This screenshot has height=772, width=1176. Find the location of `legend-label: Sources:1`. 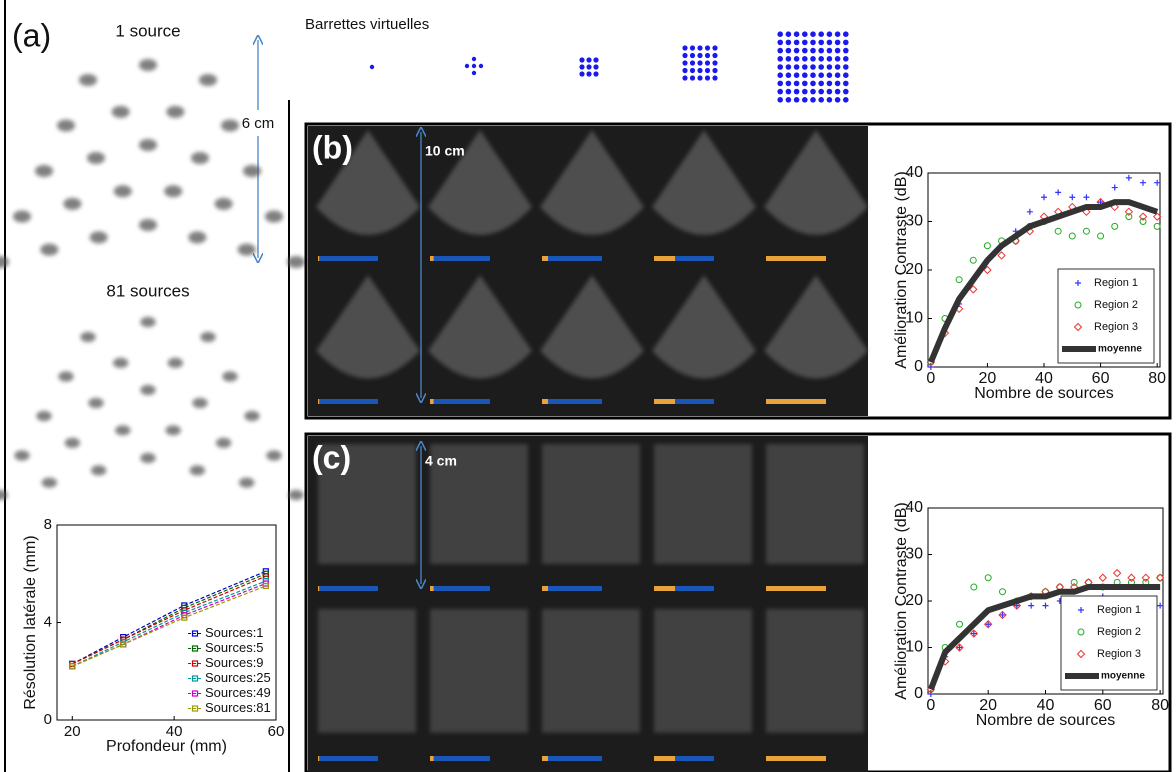

legend-label: Sources:1 is located at coordinates (234, 632).